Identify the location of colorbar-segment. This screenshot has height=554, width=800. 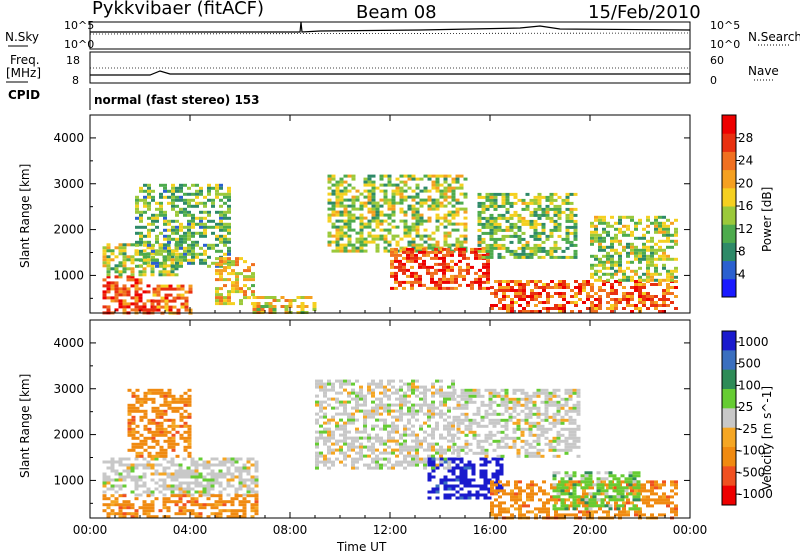
(729, 179).